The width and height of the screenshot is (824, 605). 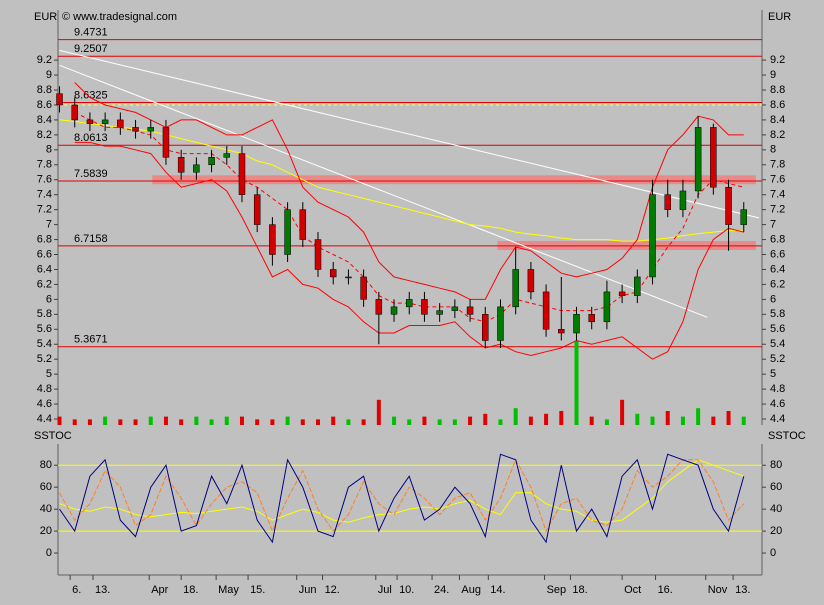 What do you see at coordinates (777, 389) in the screenshot?
I see `y-tick-label: 4.8` at bounding box center [777, 389].